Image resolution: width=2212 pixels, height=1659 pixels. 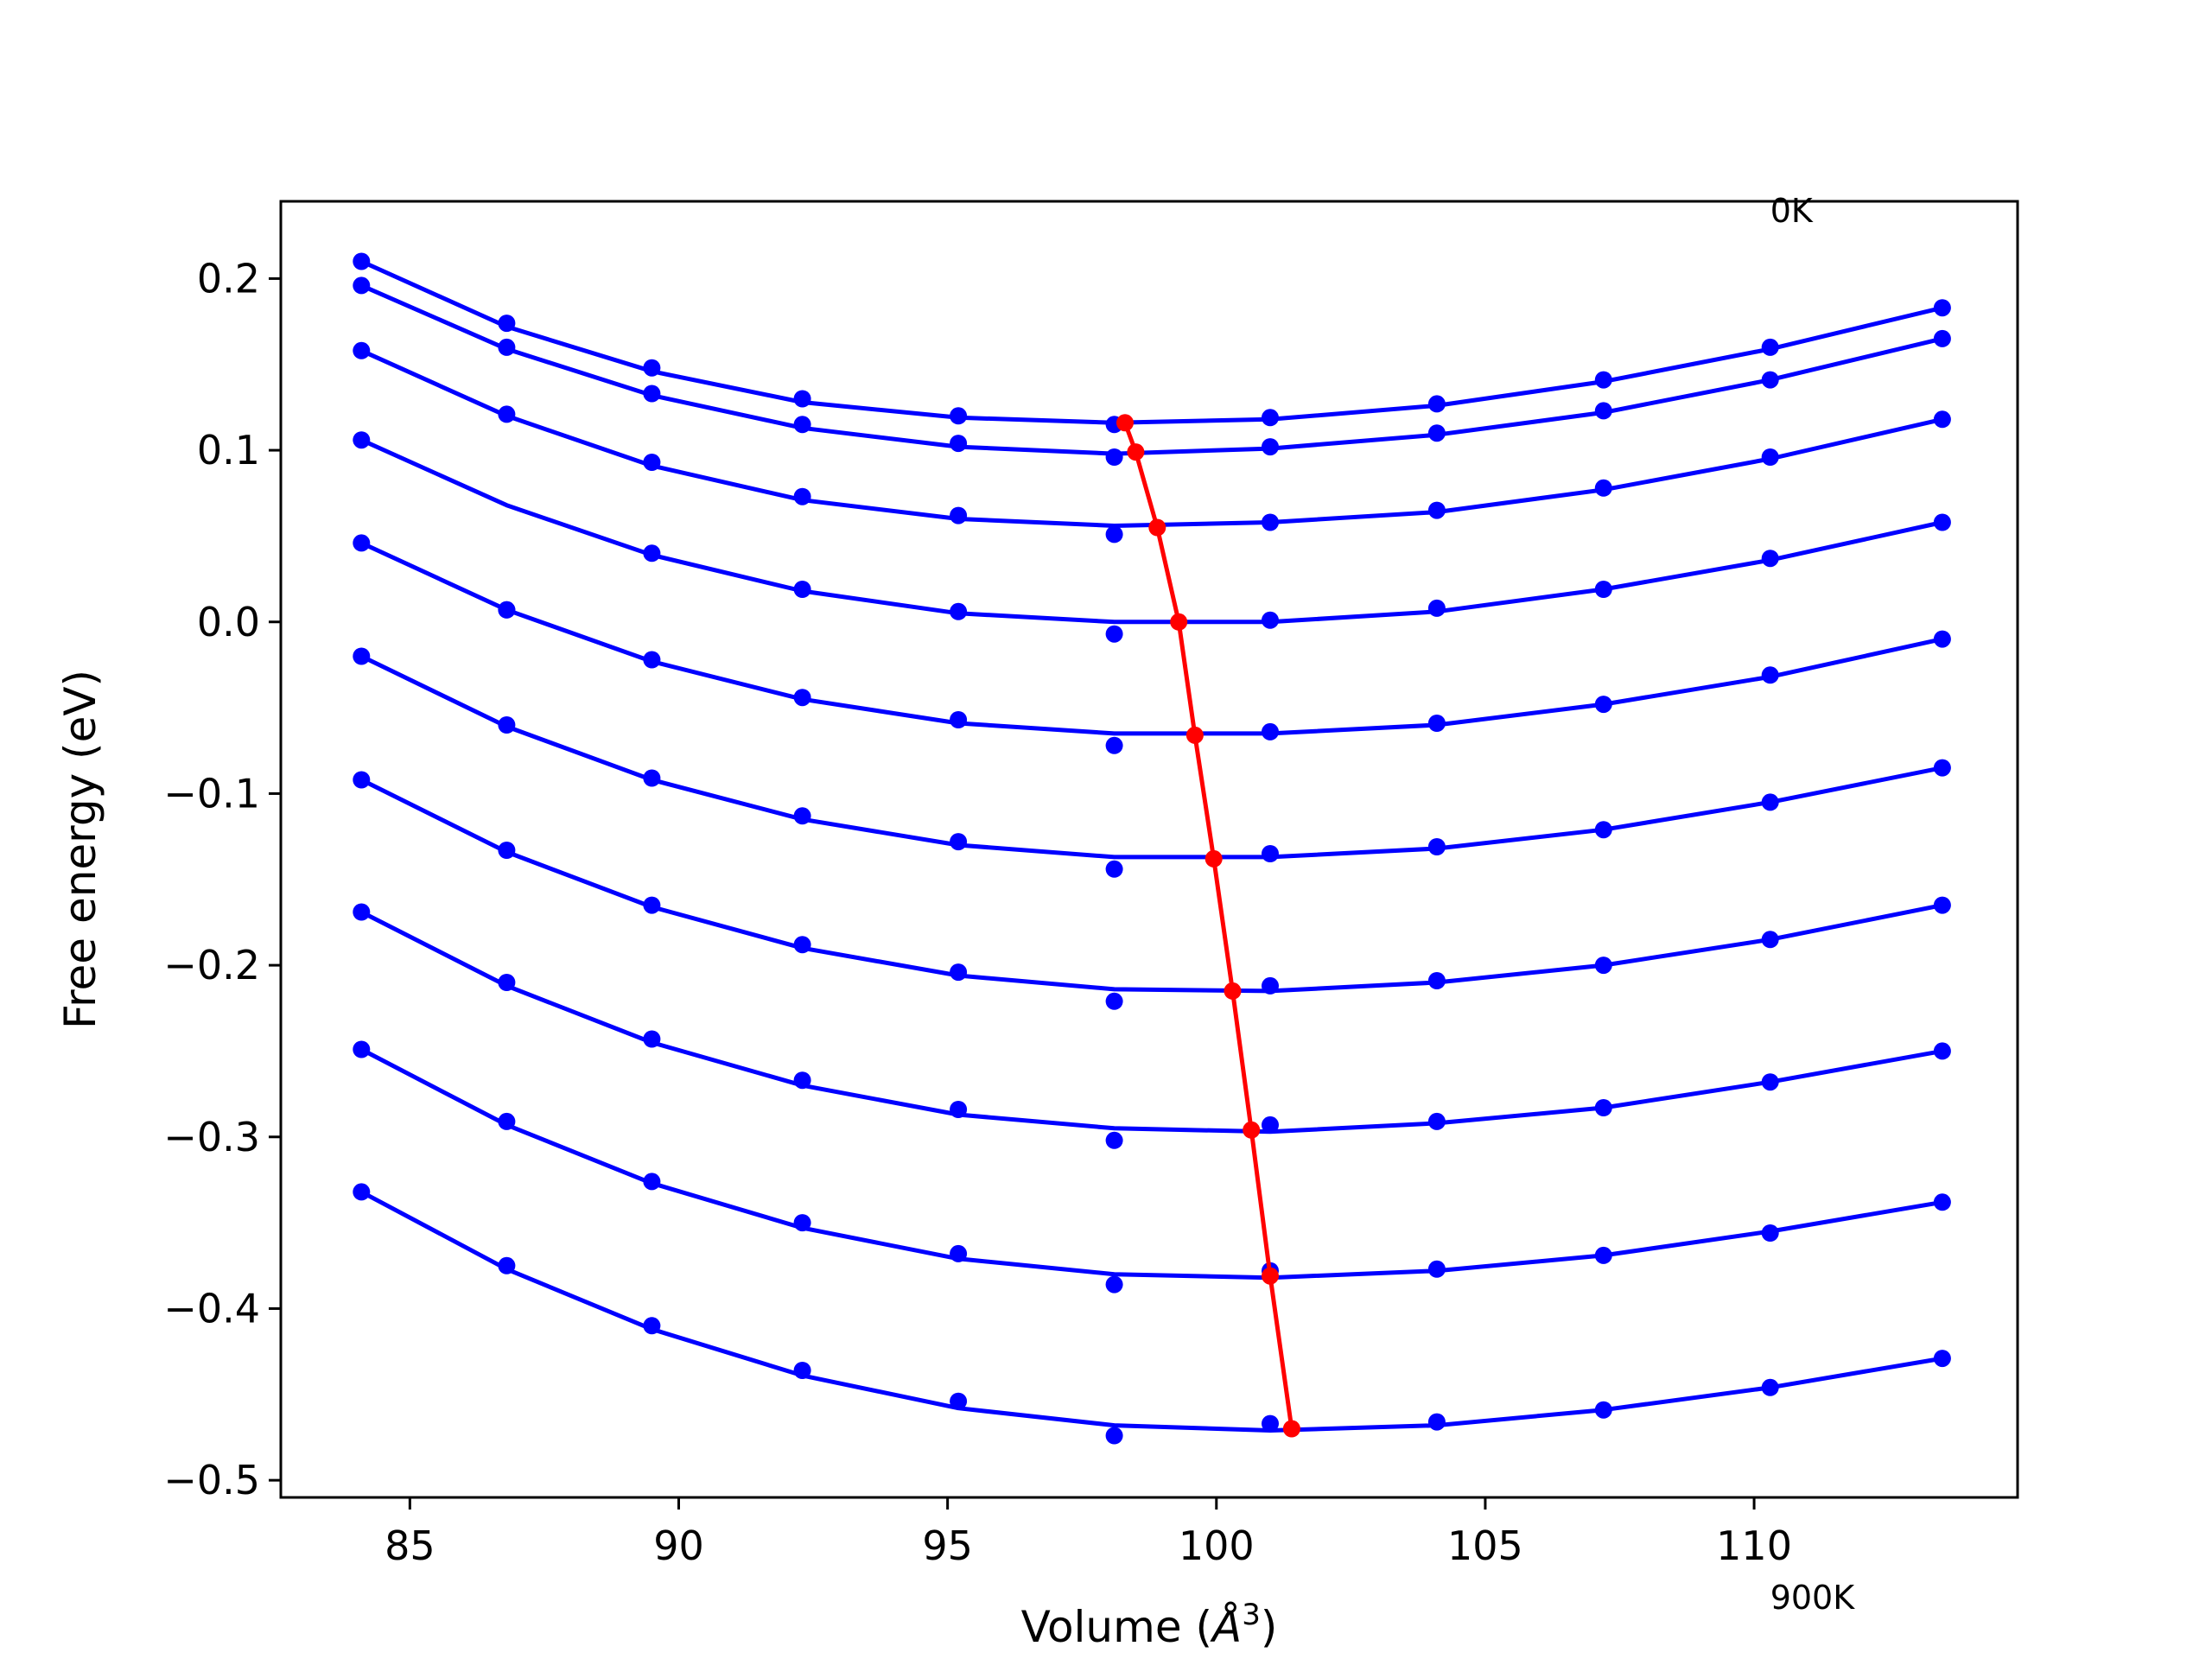 What do you see at coordinates (229, 278) in the screenshot?
I see `y-tick-label-0: 0.2` at bounding box center [229, 278].